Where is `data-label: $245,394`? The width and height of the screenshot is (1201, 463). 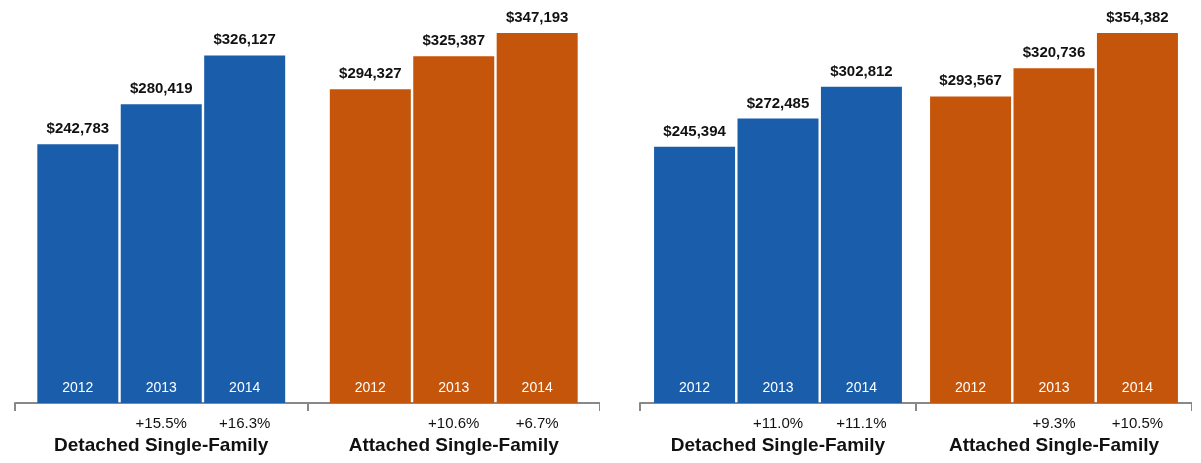 data-label: $245,394 is located at coordinates (695, 130).